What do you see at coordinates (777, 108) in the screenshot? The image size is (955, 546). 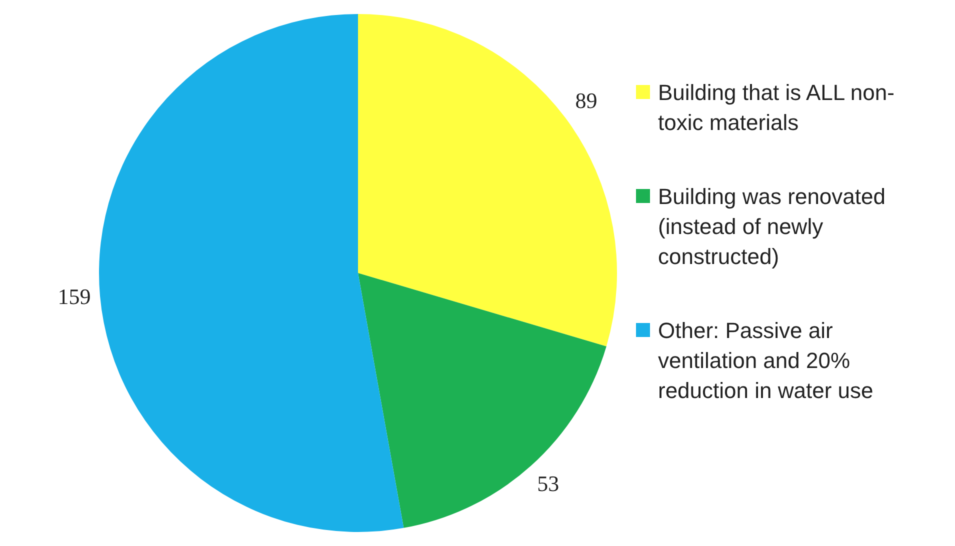 I see `legend-label: Building that is ALL non-toxic materials` at bounding box center [777, 108].